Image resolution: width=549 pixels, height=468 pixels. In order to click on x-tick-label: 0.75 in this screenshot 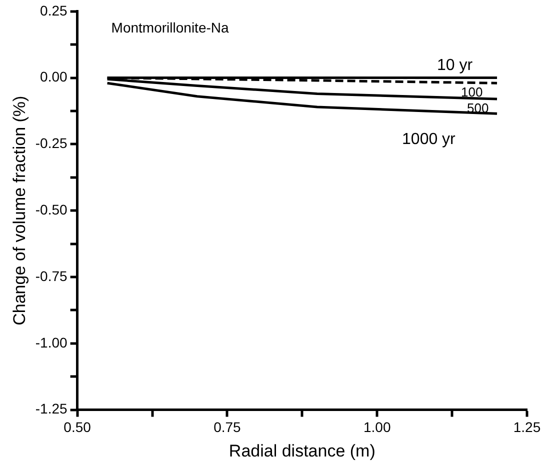, I will do `click(228, 427)`.